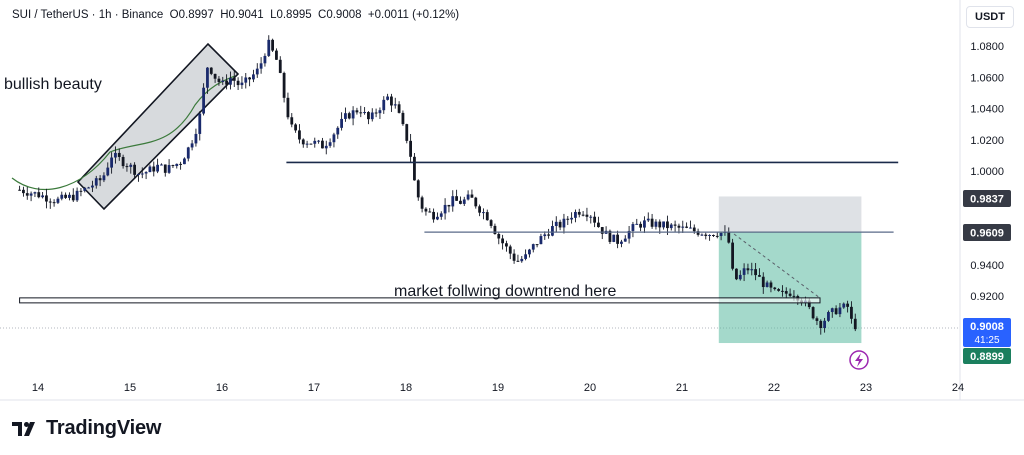 The height and width of the screenshot is (455, 1024). Describe the element at coordinates (987, 357) in the screenshot. I see `price-label-target-text: 0.8899` at that location.